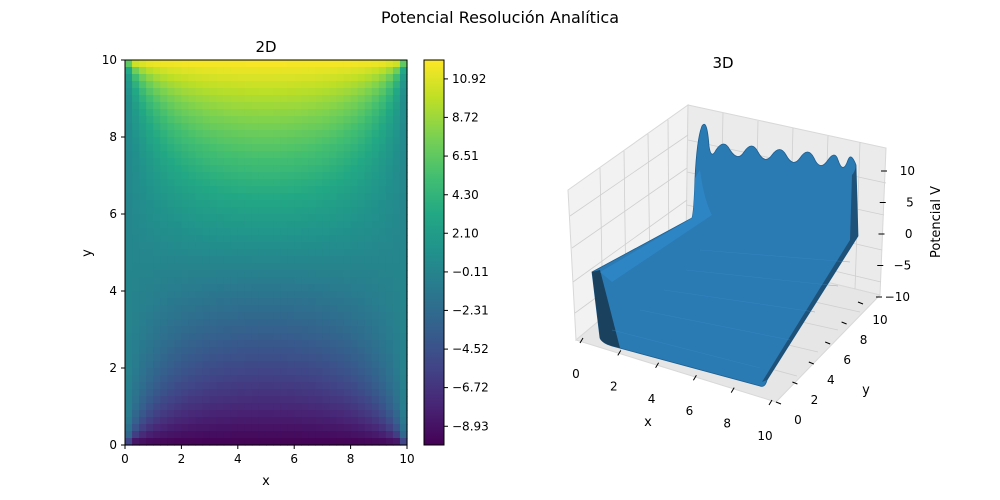 The height and width of the screenshot is (500, 1000). I want to click on colorbar-tick-label: −4.52, so click(470, 349).